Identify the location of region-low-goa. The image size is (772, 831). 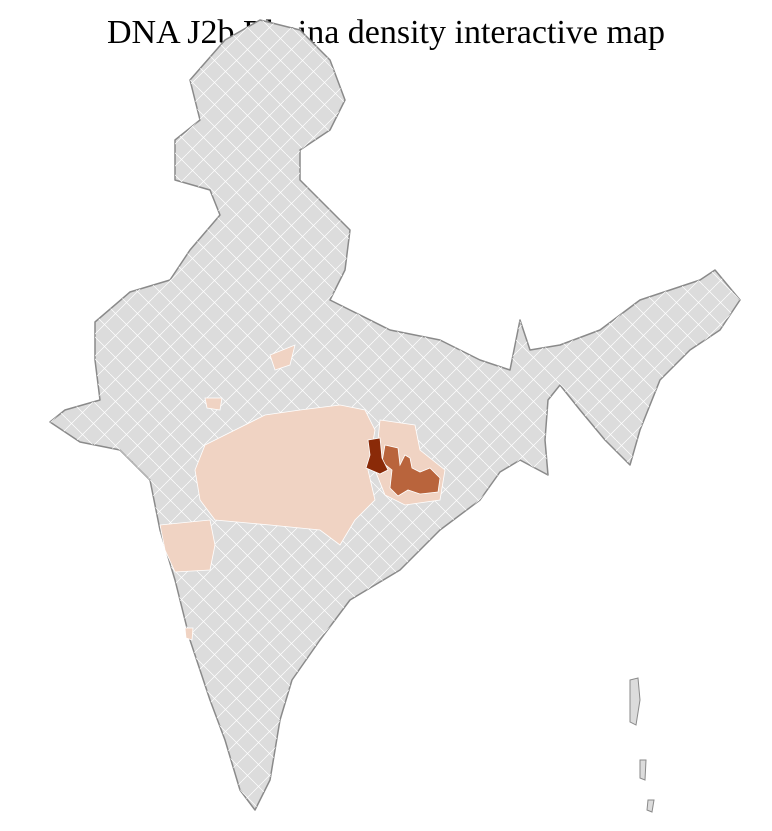
(189, 634).